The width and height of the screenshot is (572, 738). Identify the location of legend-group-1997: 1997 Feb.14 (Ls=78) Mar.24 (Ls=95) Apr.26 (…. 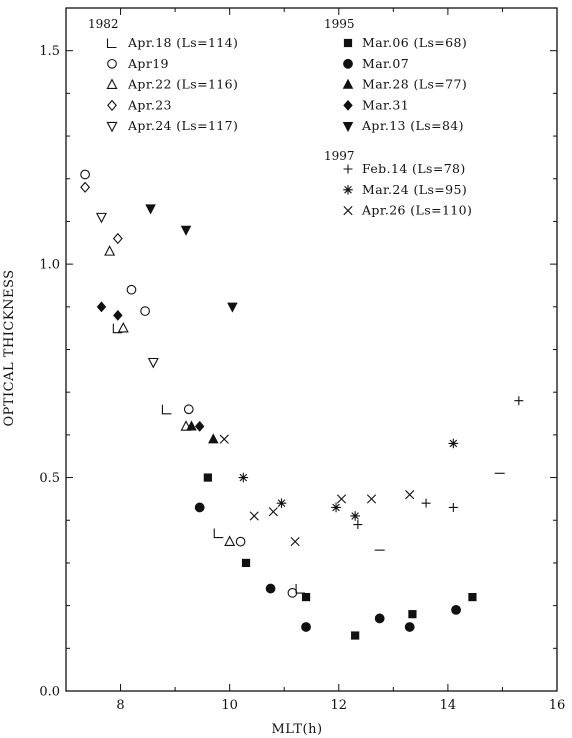
(398, 183).